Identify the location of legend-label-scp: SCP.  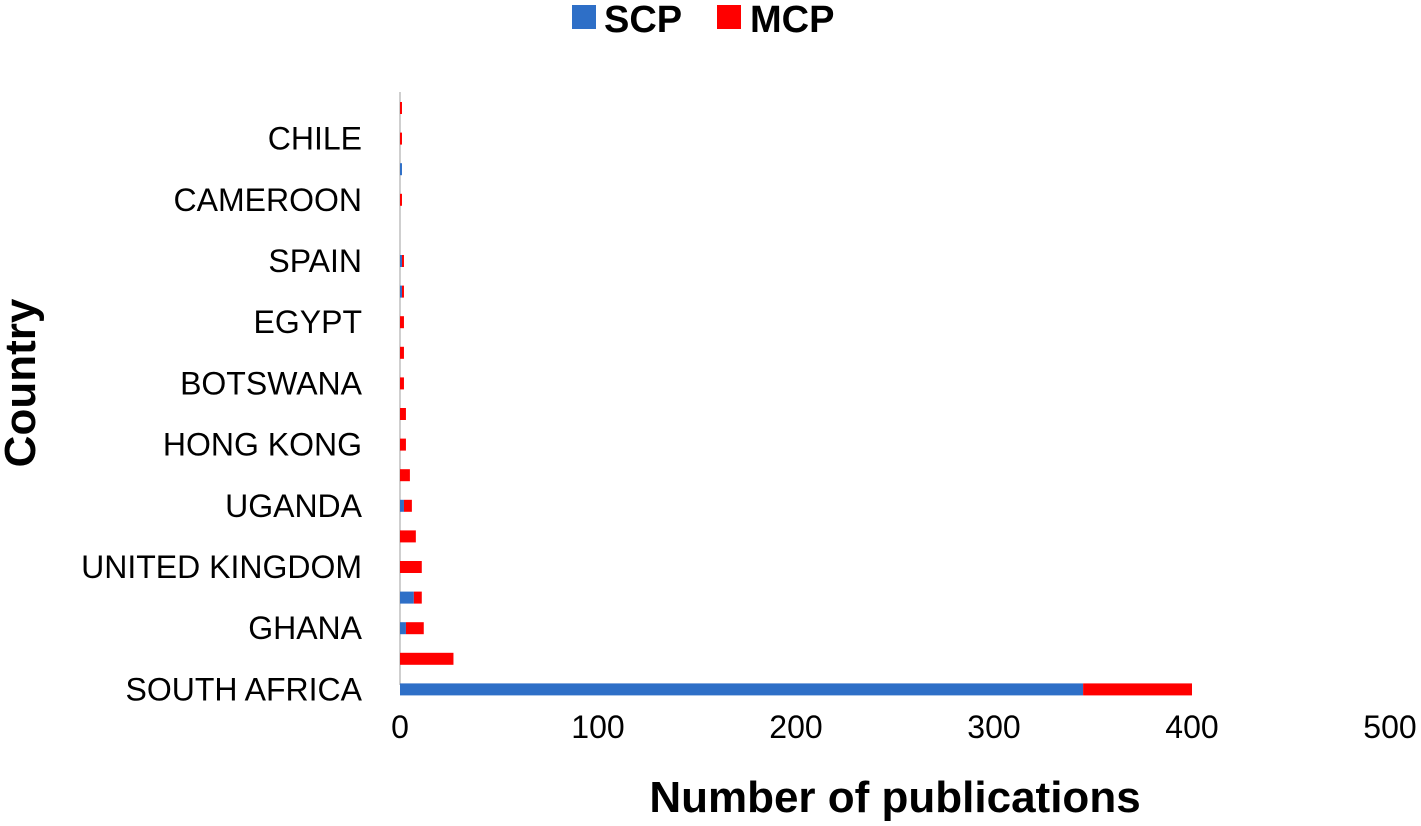
(643, 20).